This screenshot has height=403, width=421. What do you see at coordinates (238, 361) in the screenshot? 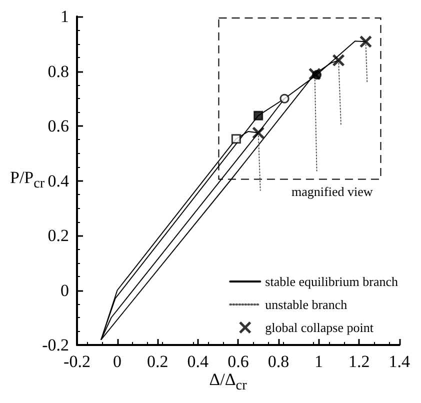
I see `x-tick-label: 0.6` at bounding box center [238, 361].